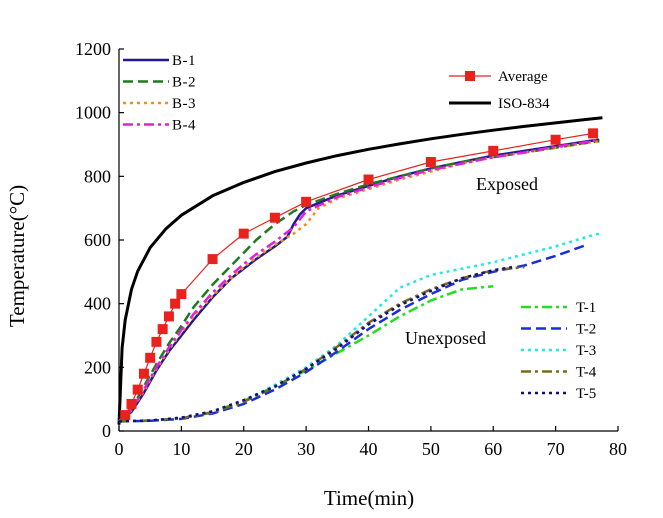 This screenshot has height=518, width=663. Describe the element at coordinates (369, 449) in the screenshot. I see `x-tick-label: 40` at that location.